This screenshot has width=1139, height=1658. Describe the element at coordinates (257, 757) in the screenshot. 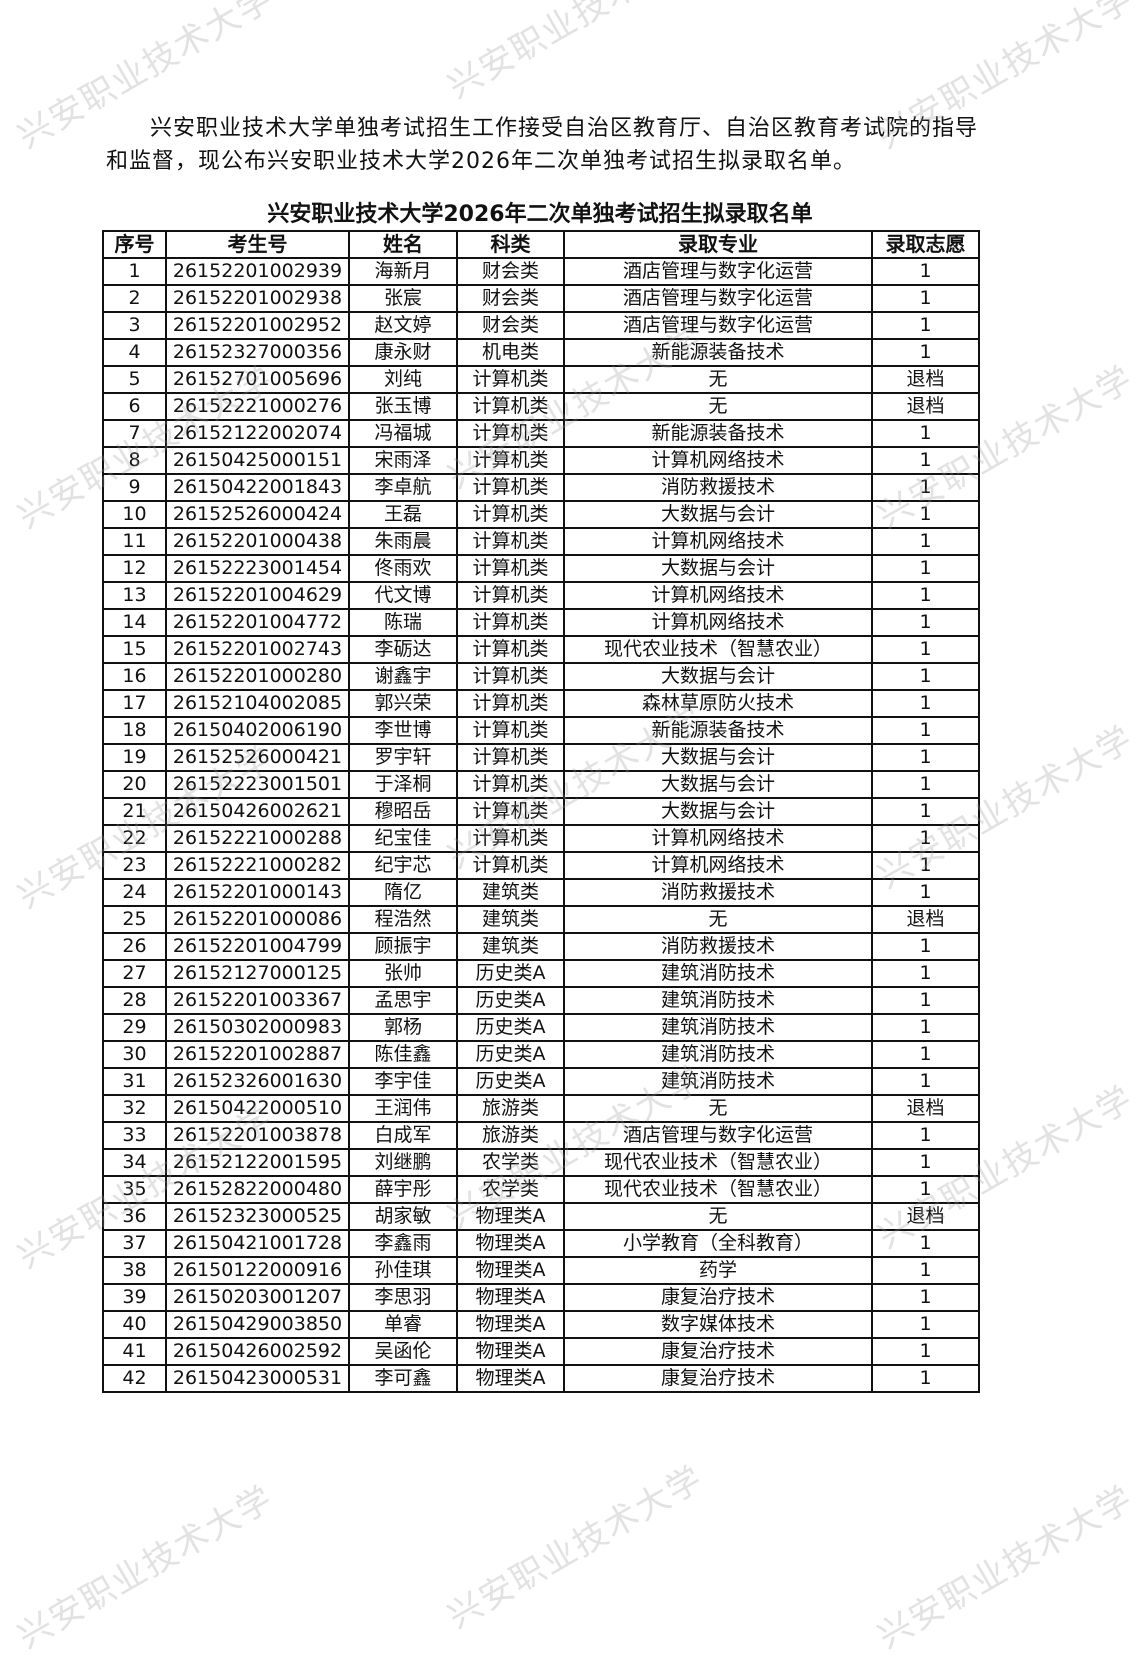

I see `cell-exam-id: 26152526000421` at that location.